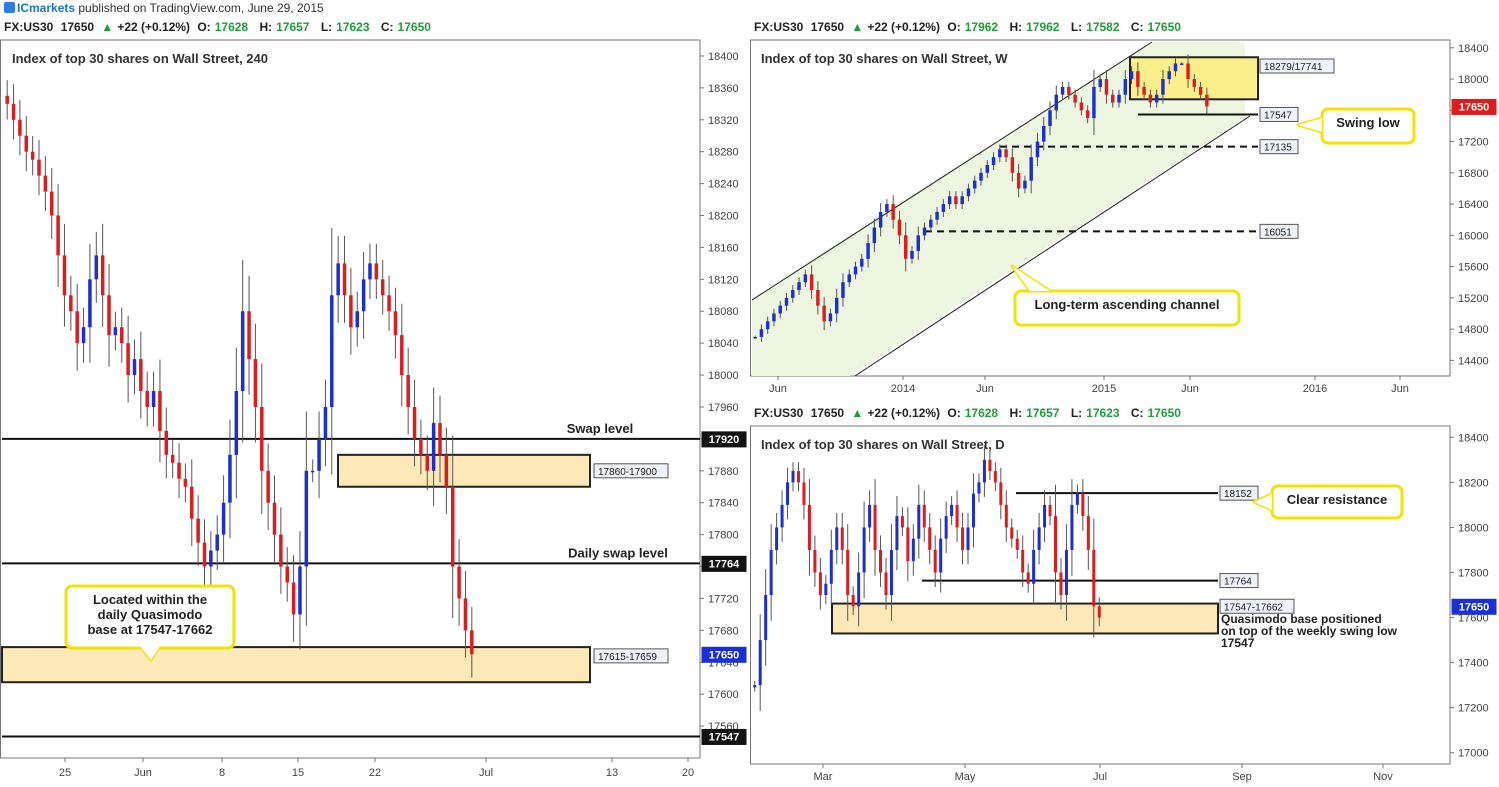 The image size is (1499, 787). What do you see at coordinates (724, 440) in the screenshot?
I see `price-tag-17920: 17920` at bounding box center [724, 440].